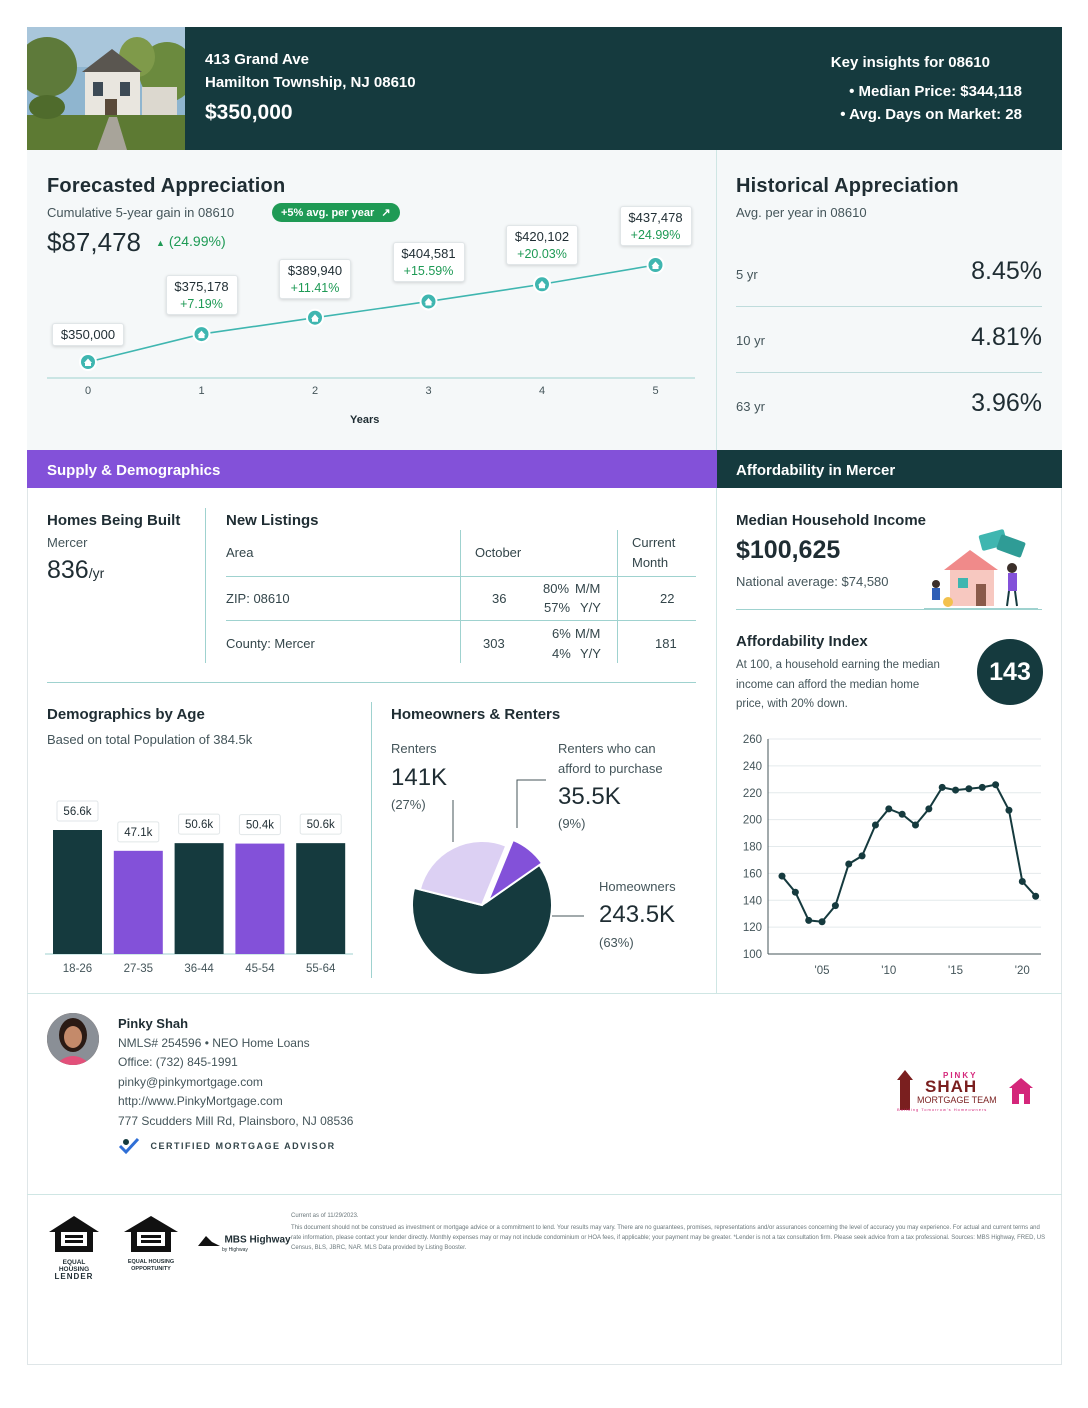  What do you see at coordinates (94, 242) in the screenshot?
I see `forecast-gain: $87,478` at bounding box center [94, 242].